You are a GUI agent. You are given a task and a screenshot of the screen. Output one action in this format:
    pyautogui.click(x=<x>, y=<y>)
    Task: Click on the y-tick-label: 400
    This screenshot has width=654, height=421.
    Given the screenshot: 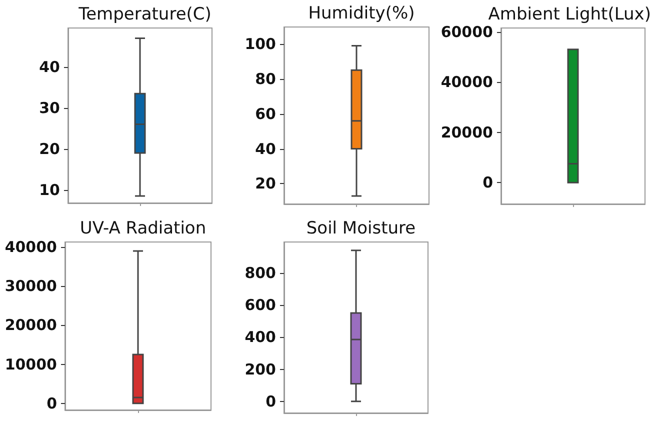 What is the action you would take?
    pyautogui.click(x=260, y=337)
    